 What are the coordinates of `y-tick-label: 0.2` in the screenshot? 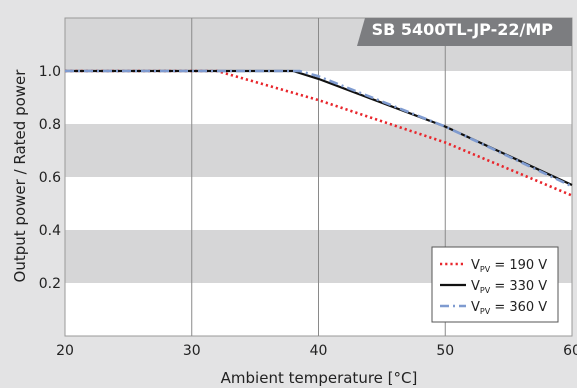 It's located at (50, 284).